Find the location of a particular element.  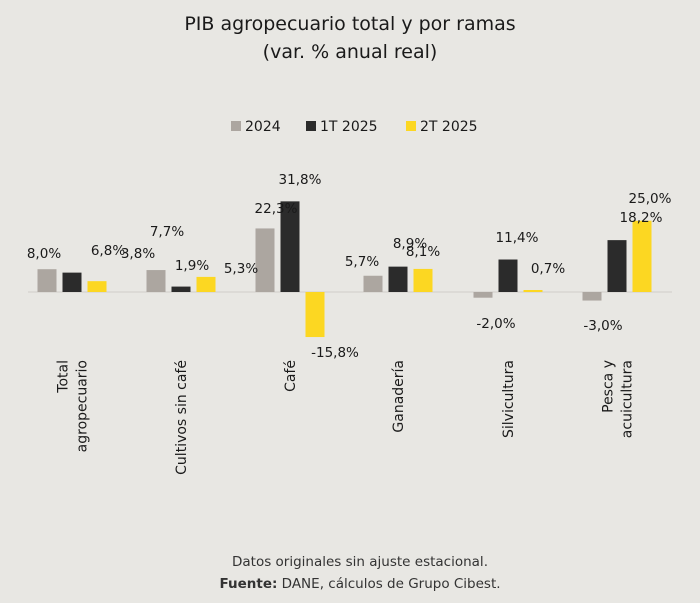

data-label-1t-2025-cultivos-sin-cafe: 1,9% is located at coordinates (192, 266).